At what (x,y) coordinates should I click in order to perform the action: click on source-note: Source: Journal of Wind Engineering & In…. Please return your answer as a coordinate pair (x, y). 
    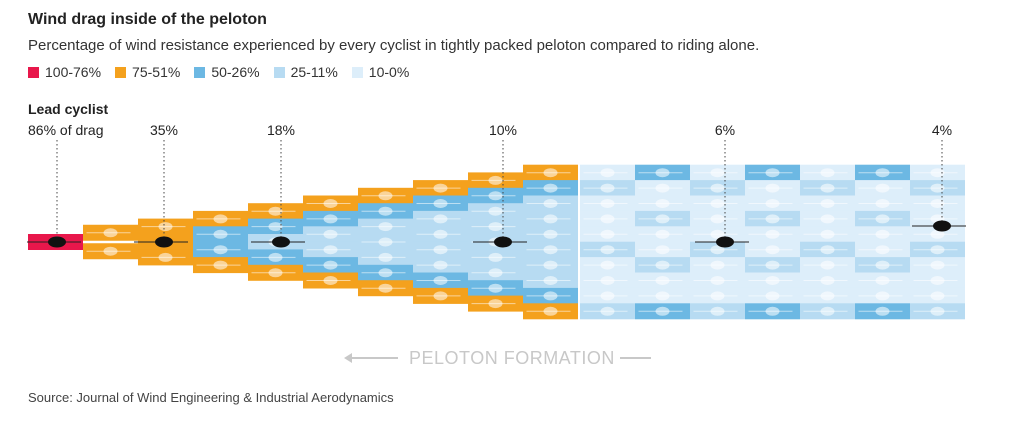
    Looking at the image, I should click on (211, 397).